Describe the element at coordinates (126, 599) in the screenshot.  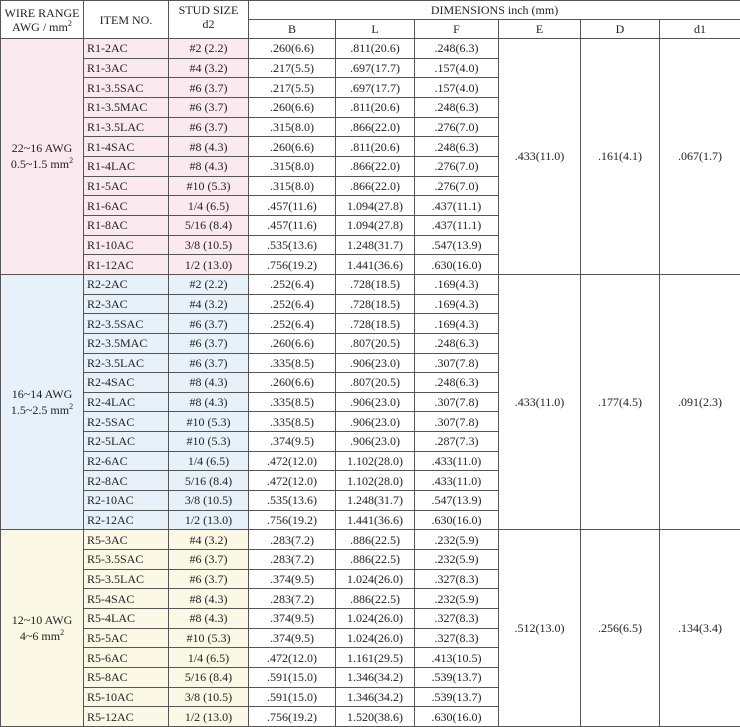
I see `item-no-cell: R5-4SAC` at that location.